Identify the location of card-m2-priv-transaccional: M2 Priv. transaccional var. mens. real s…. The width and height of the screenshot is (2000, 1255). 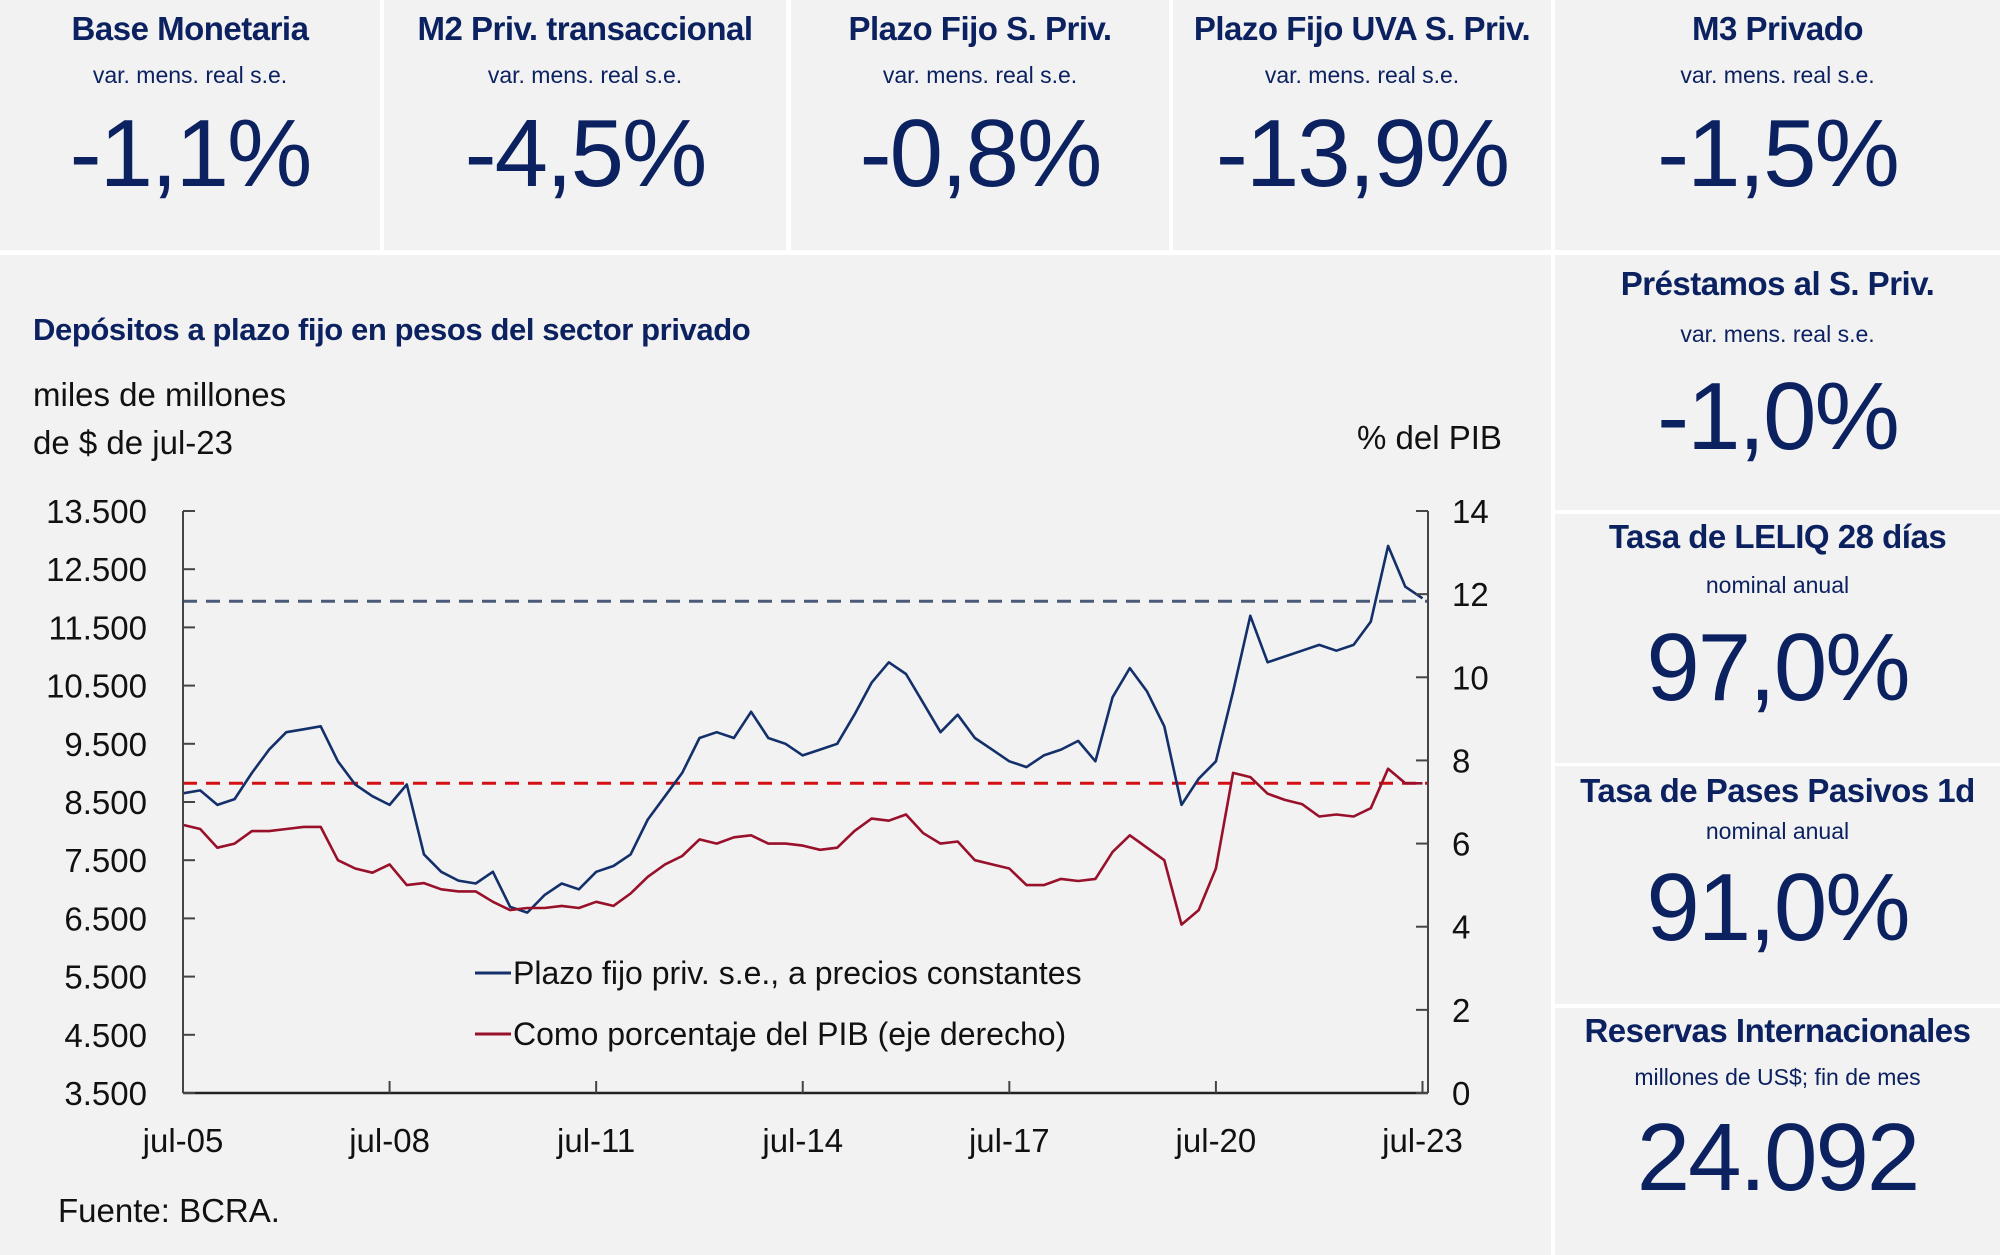
(585, 125).